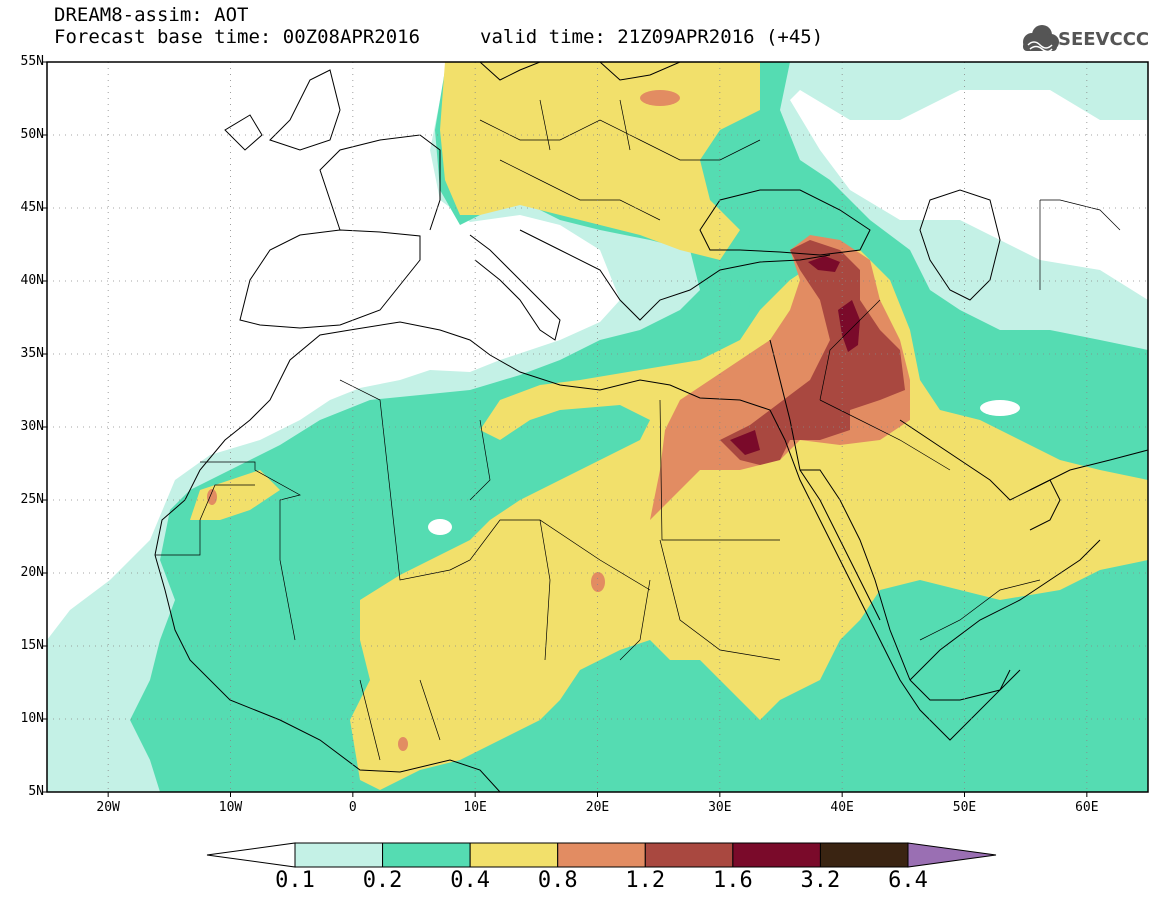 Image resolution: width=1165 pixels, height=905 pixels. I want to click on colorbar-tick-label: 1.2, so click(645, 880).